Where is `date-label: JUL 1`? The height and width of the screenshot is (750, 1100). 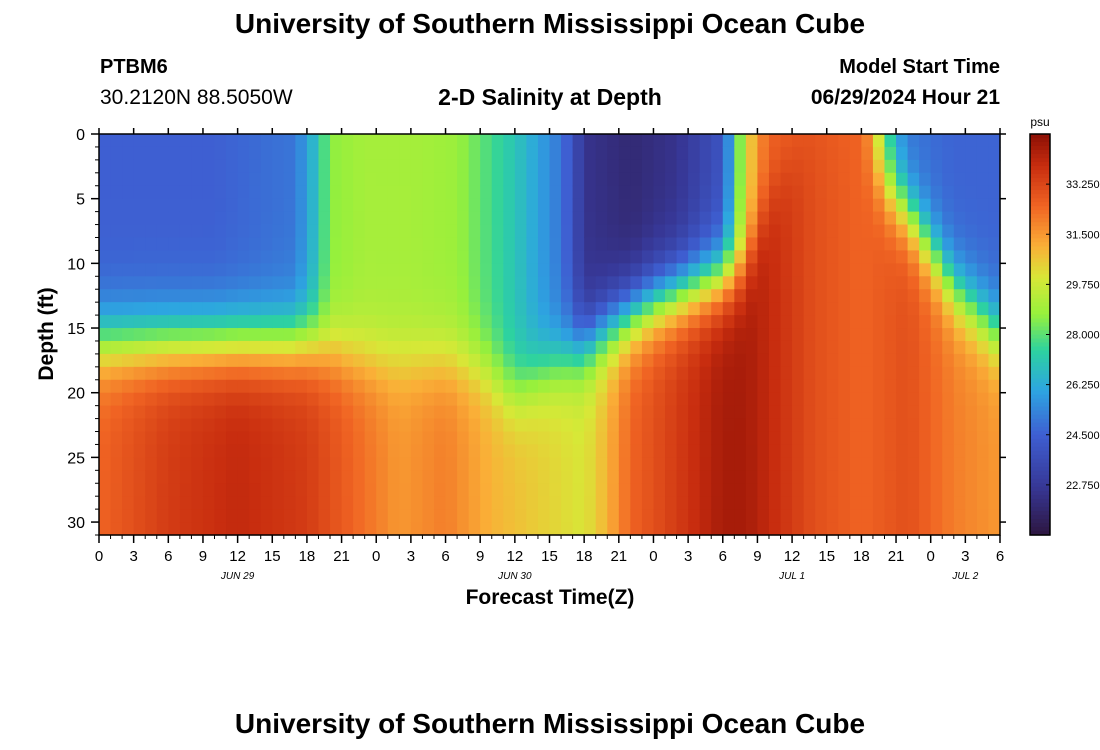
date-label: JUL 1 is located at coordinates (791, 576).